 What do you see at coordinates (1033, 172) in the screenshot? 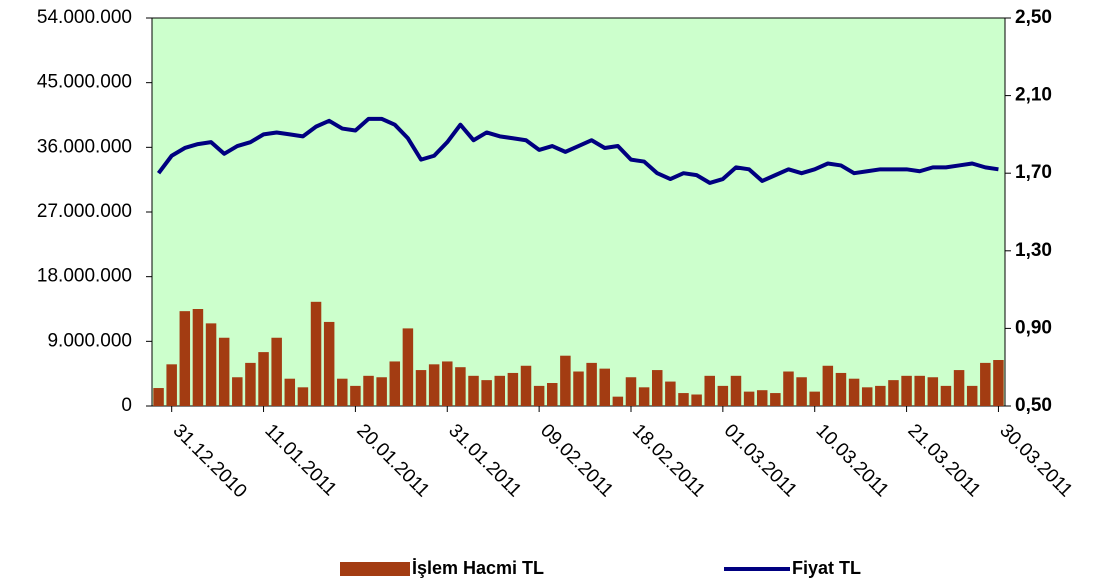
I see `y2-tick-label: 1,70` at bounding box center [1033, 172].